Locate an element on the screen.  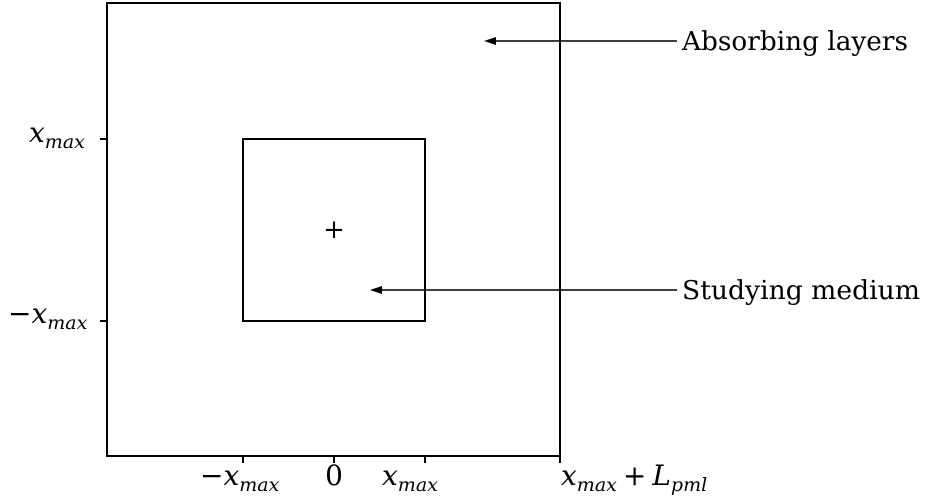
x-label-zero: 0 is located at coordinates (334, 475).